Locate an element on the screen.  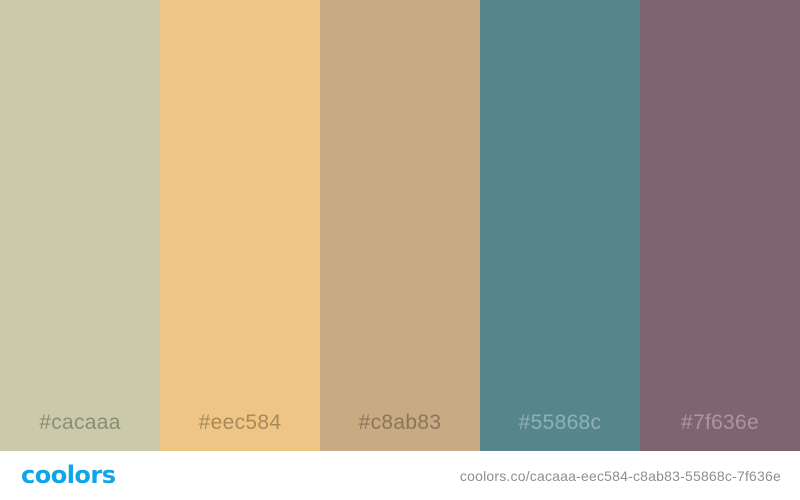
coolors-logo: coolors is located at coordinates (68, 475).